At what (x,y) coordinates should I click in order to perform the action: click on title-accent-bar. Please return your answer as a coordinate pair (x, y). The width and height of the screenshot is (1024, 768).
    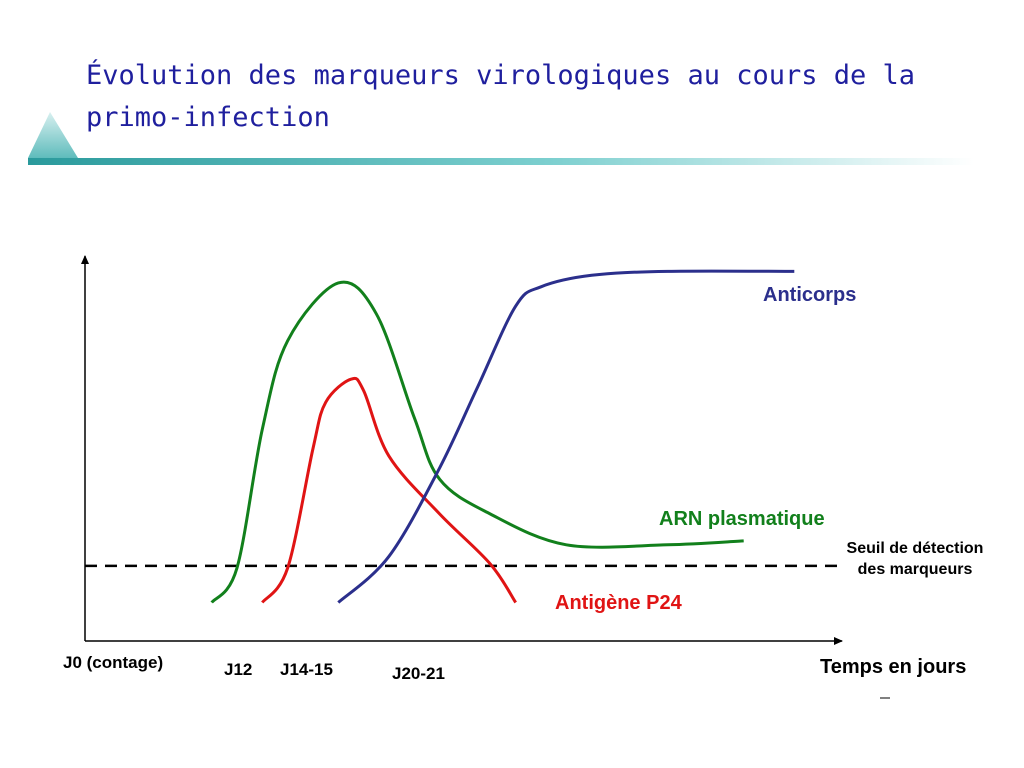
    Looking at the image, I should click on (501, 161).